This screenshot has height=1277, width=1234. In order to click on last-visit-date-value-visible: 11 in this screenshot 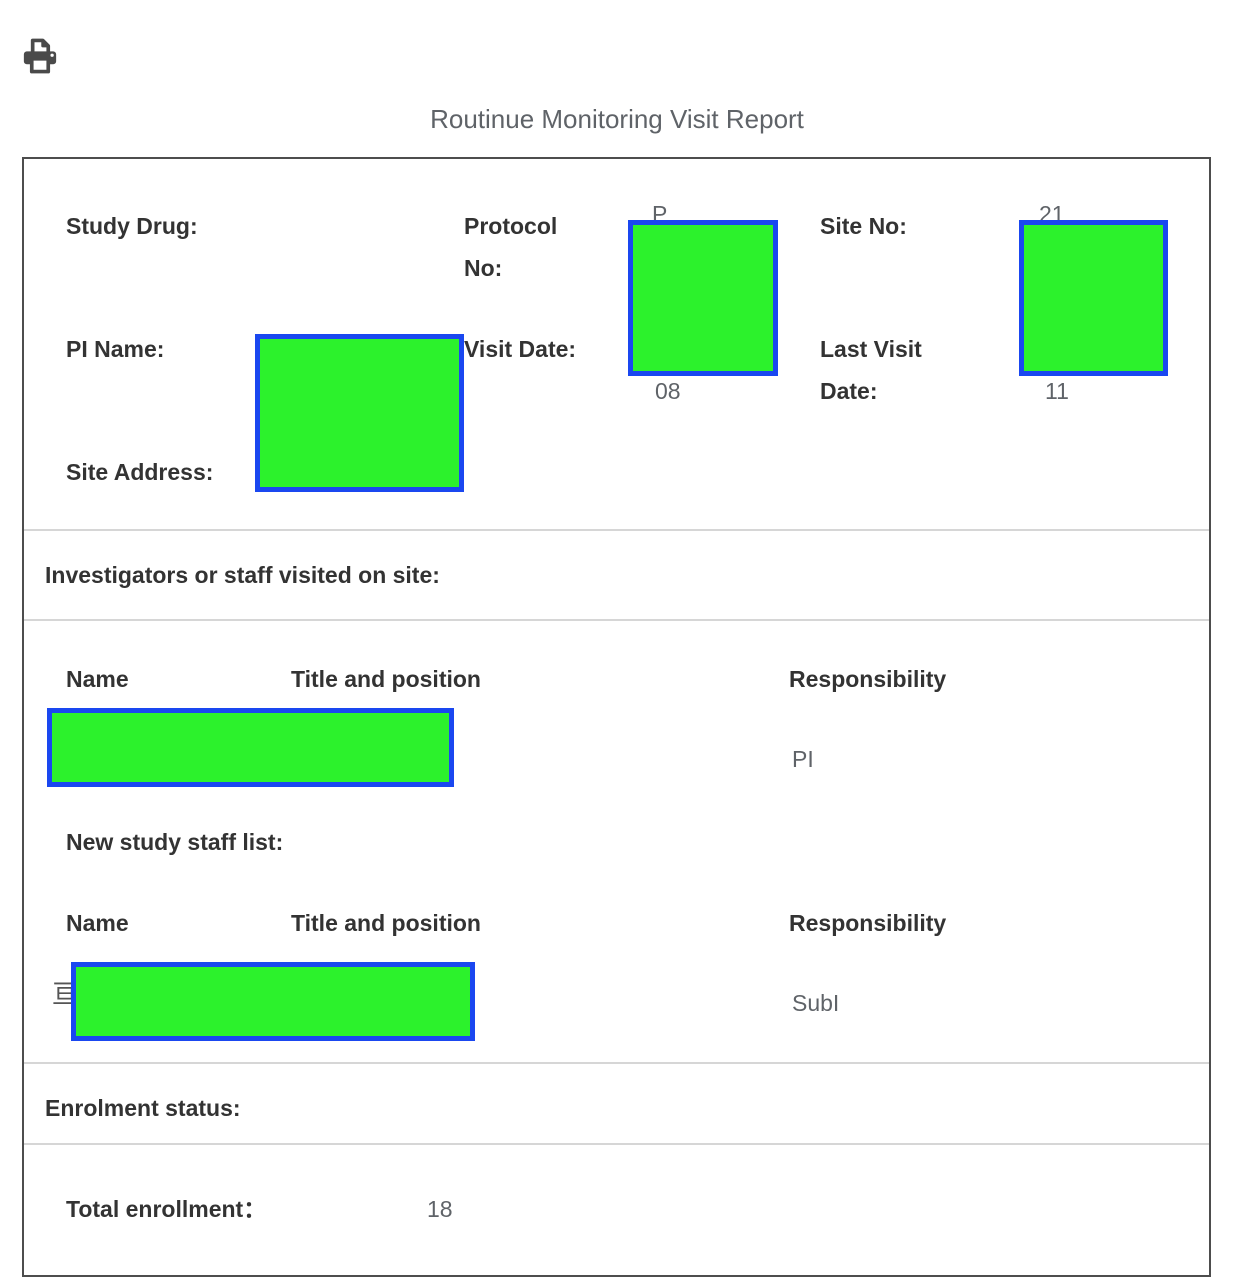, I will do `click(1057, 391)`.